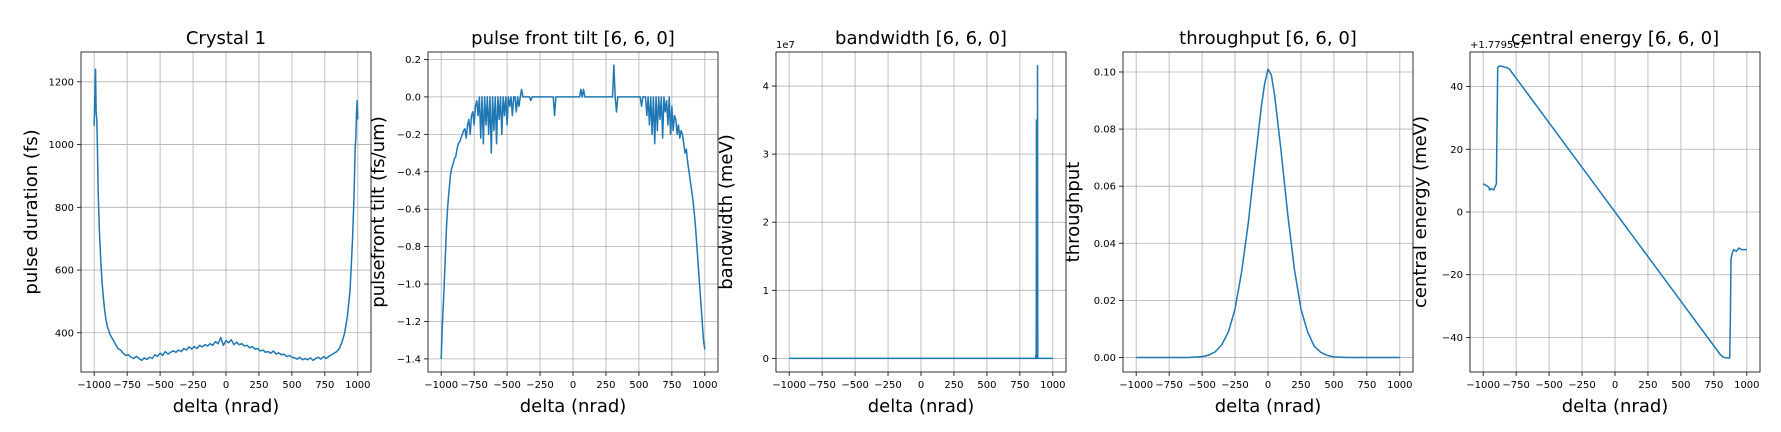 The image size is (1781, 432). Describe the element at coordinates (766, 291) in the screenshot. I see `y-tick-label: 1` at that location.